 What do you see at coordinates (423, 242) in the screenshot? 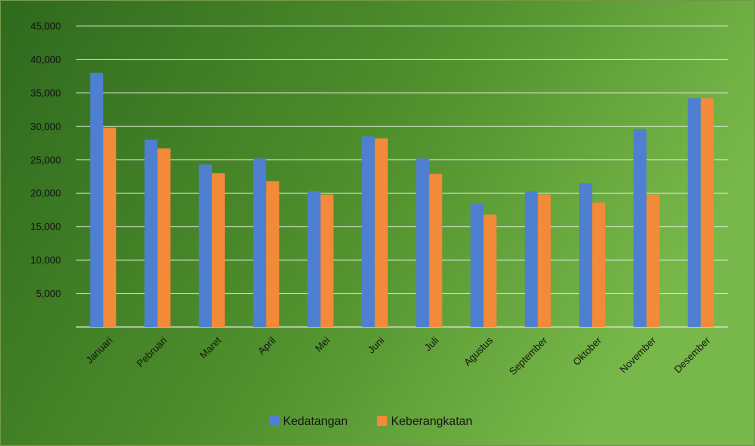
I see `bar-kedatangan-juli` at bounding box center [423, 242].